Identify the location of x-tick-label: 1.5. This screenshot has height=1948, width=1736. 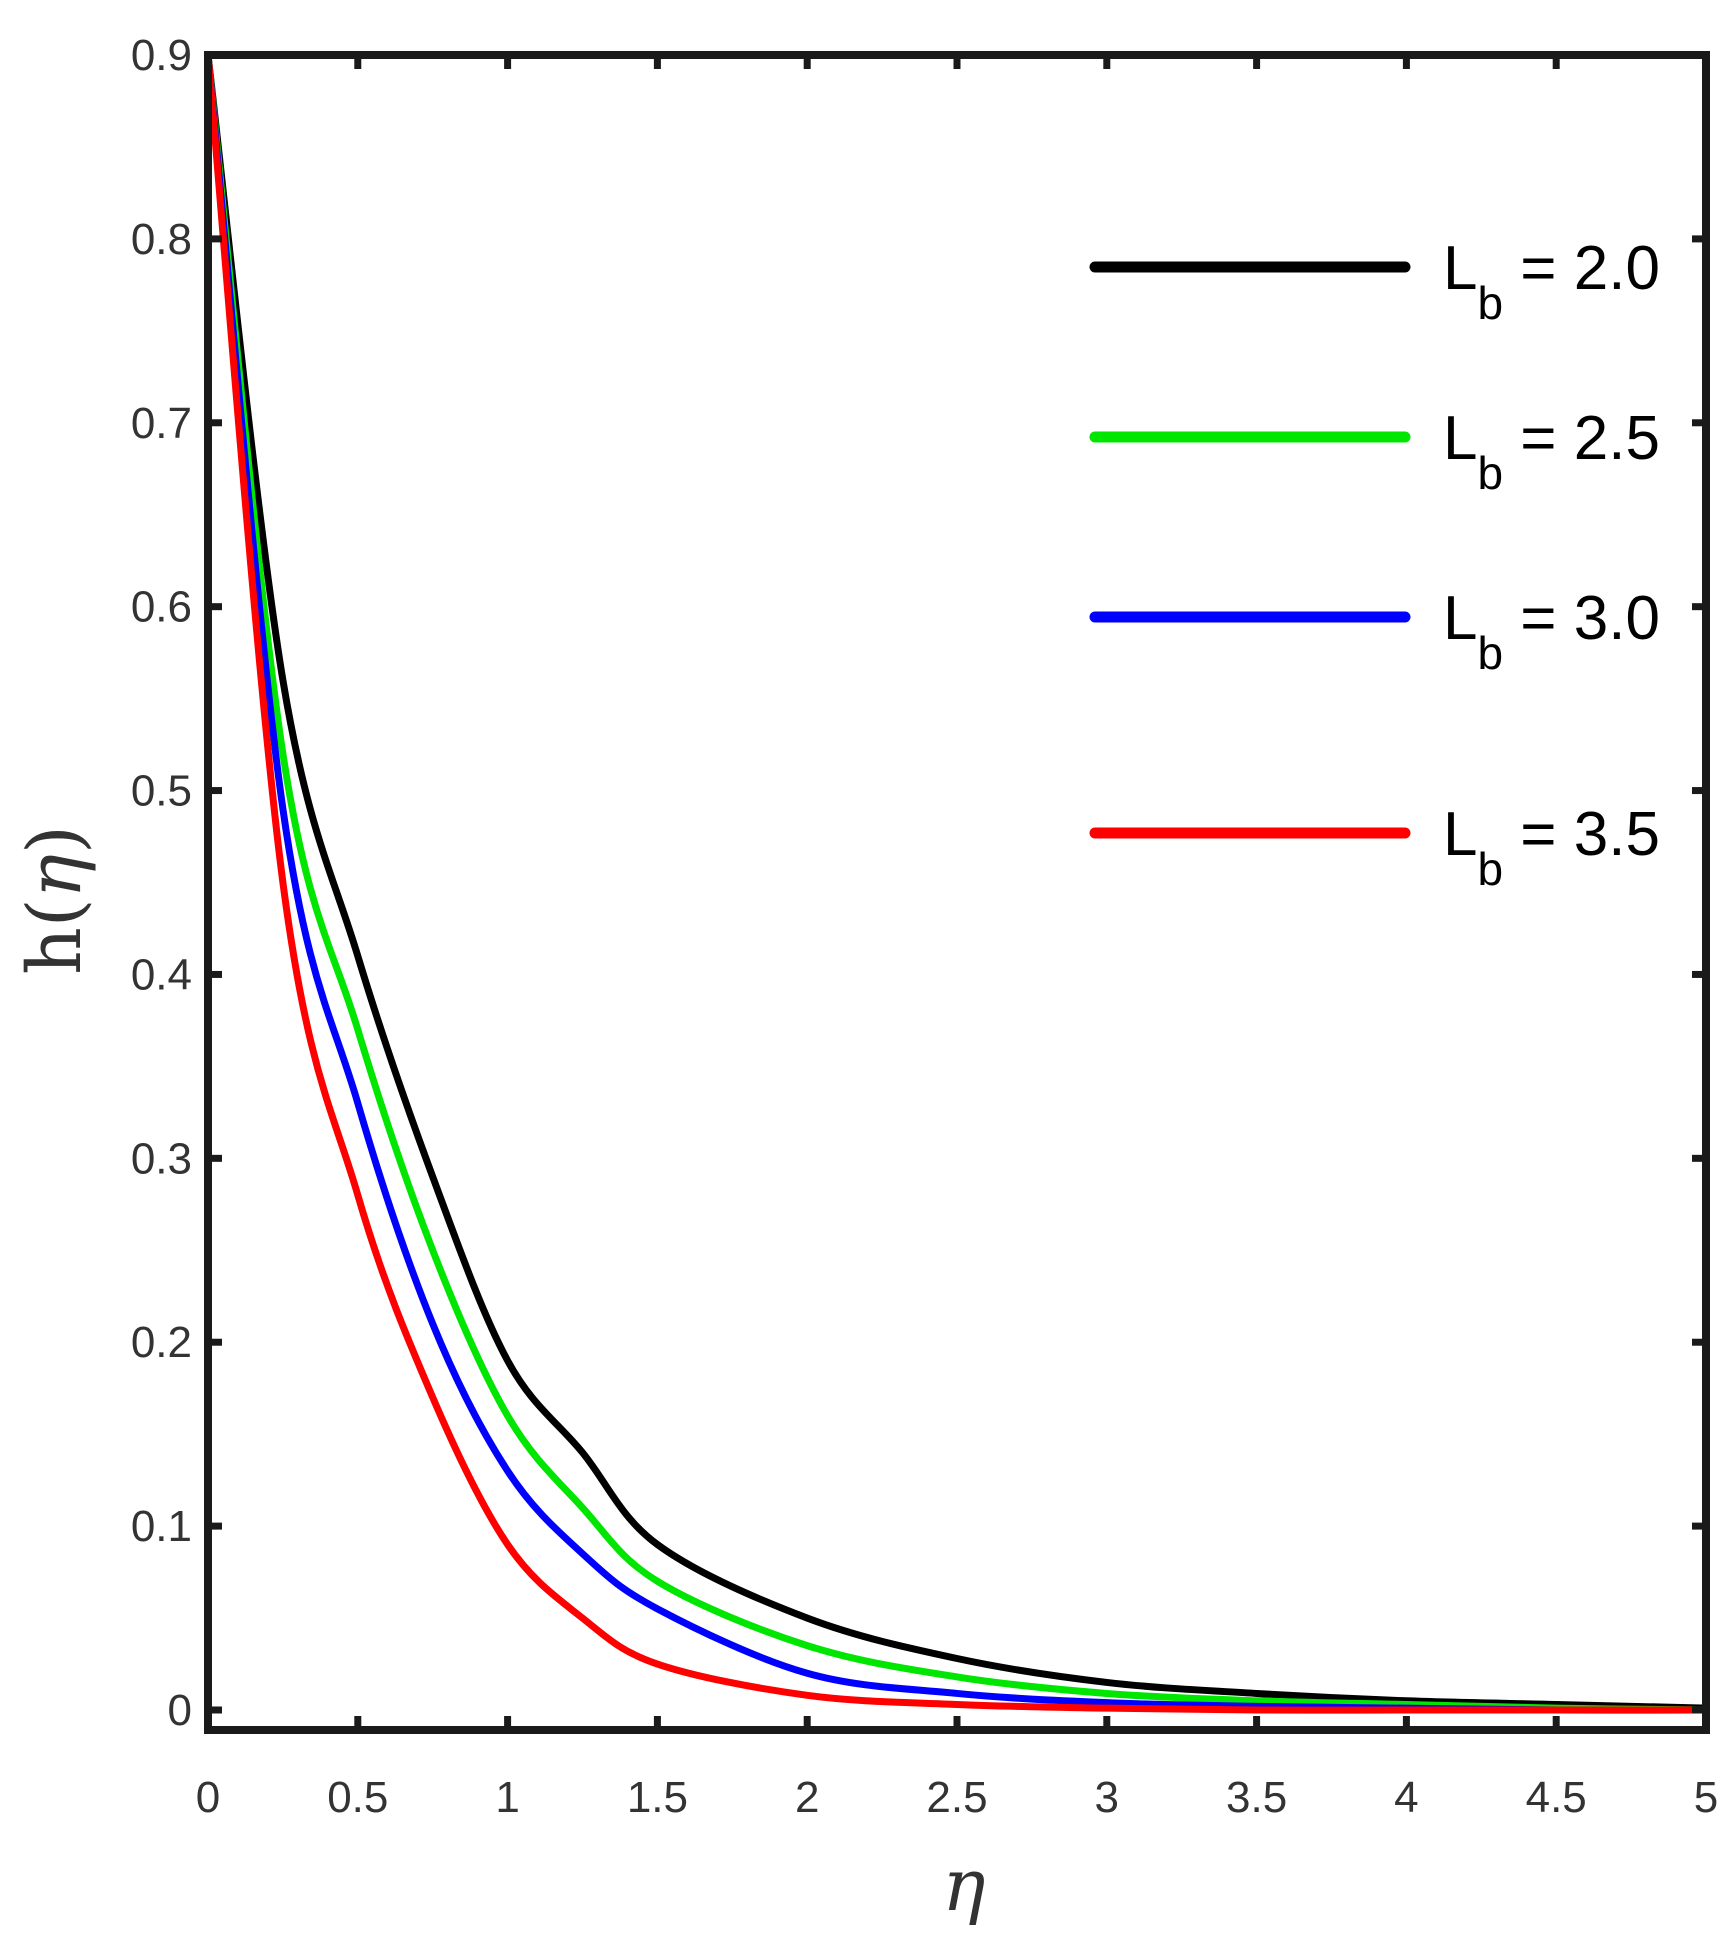
(657, 1797).